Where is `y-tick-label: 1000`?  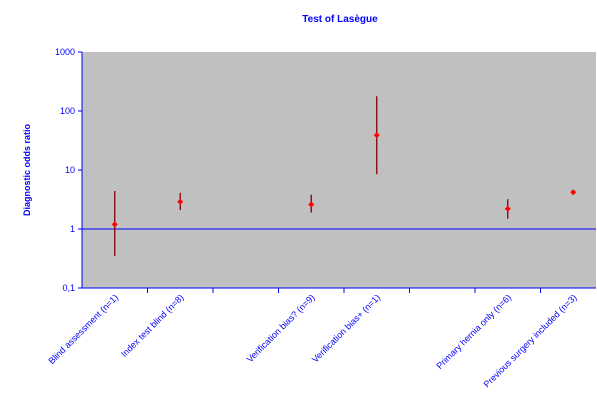 y-tick-label: 1000 is located at coordinates (65, 52).